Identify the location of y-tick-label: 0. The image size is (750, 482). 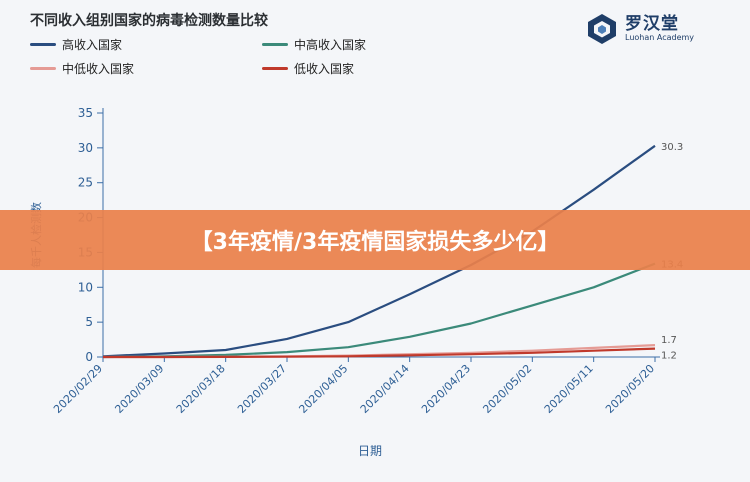
(89, 357).